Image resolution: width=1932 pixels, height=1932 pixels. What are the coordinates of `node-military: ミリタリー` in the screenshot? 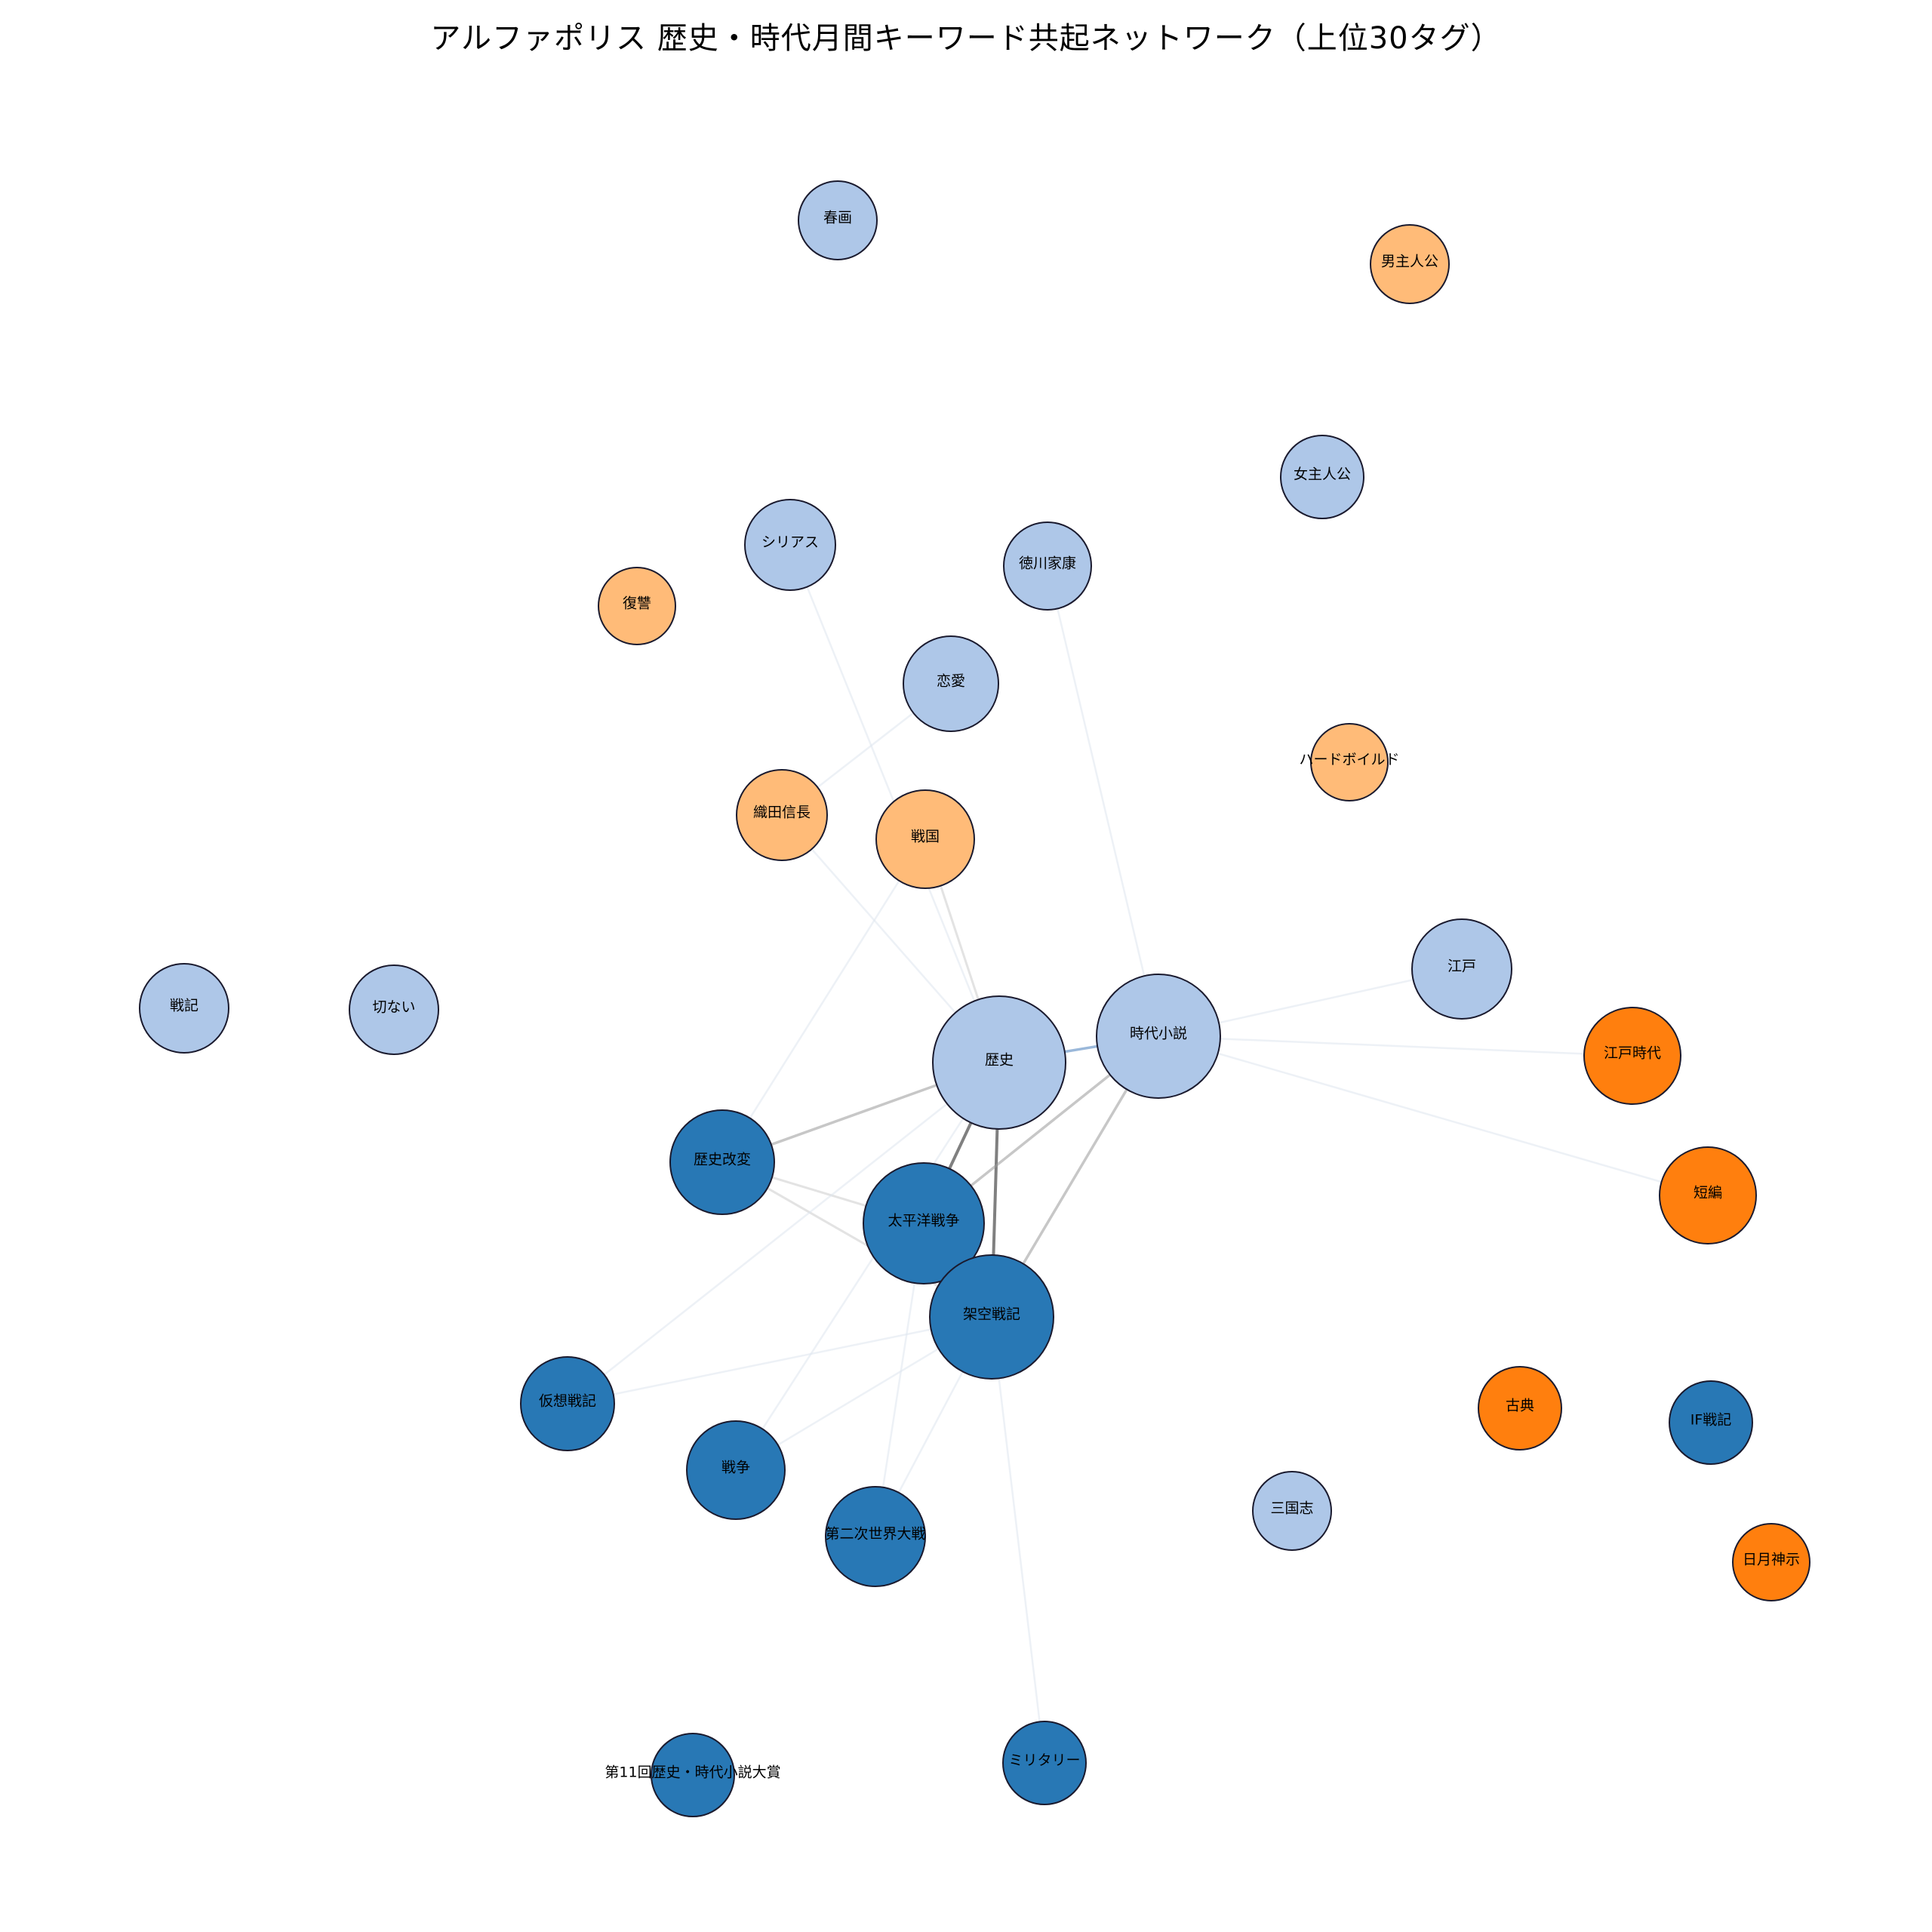 It's located at (1044, 1763).